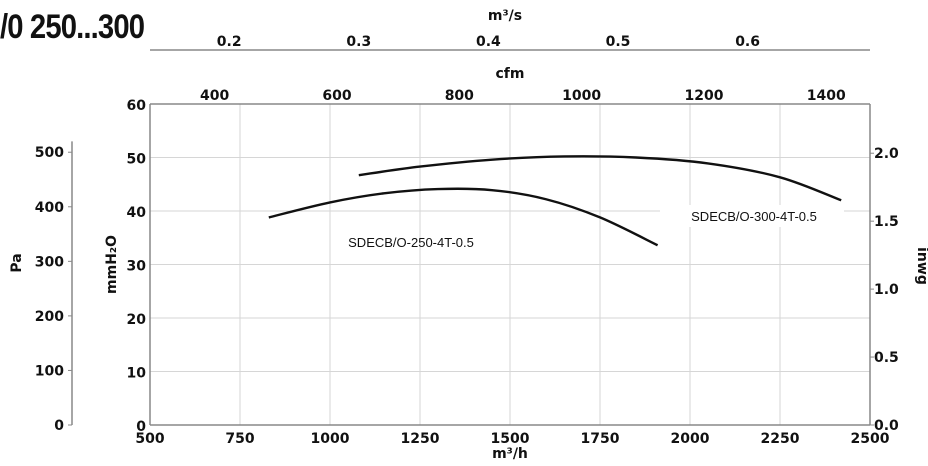 The width and height of the screenshot is (928, 466). I want to click on x-tick-label-cfm: 1200, so click(703, 96).